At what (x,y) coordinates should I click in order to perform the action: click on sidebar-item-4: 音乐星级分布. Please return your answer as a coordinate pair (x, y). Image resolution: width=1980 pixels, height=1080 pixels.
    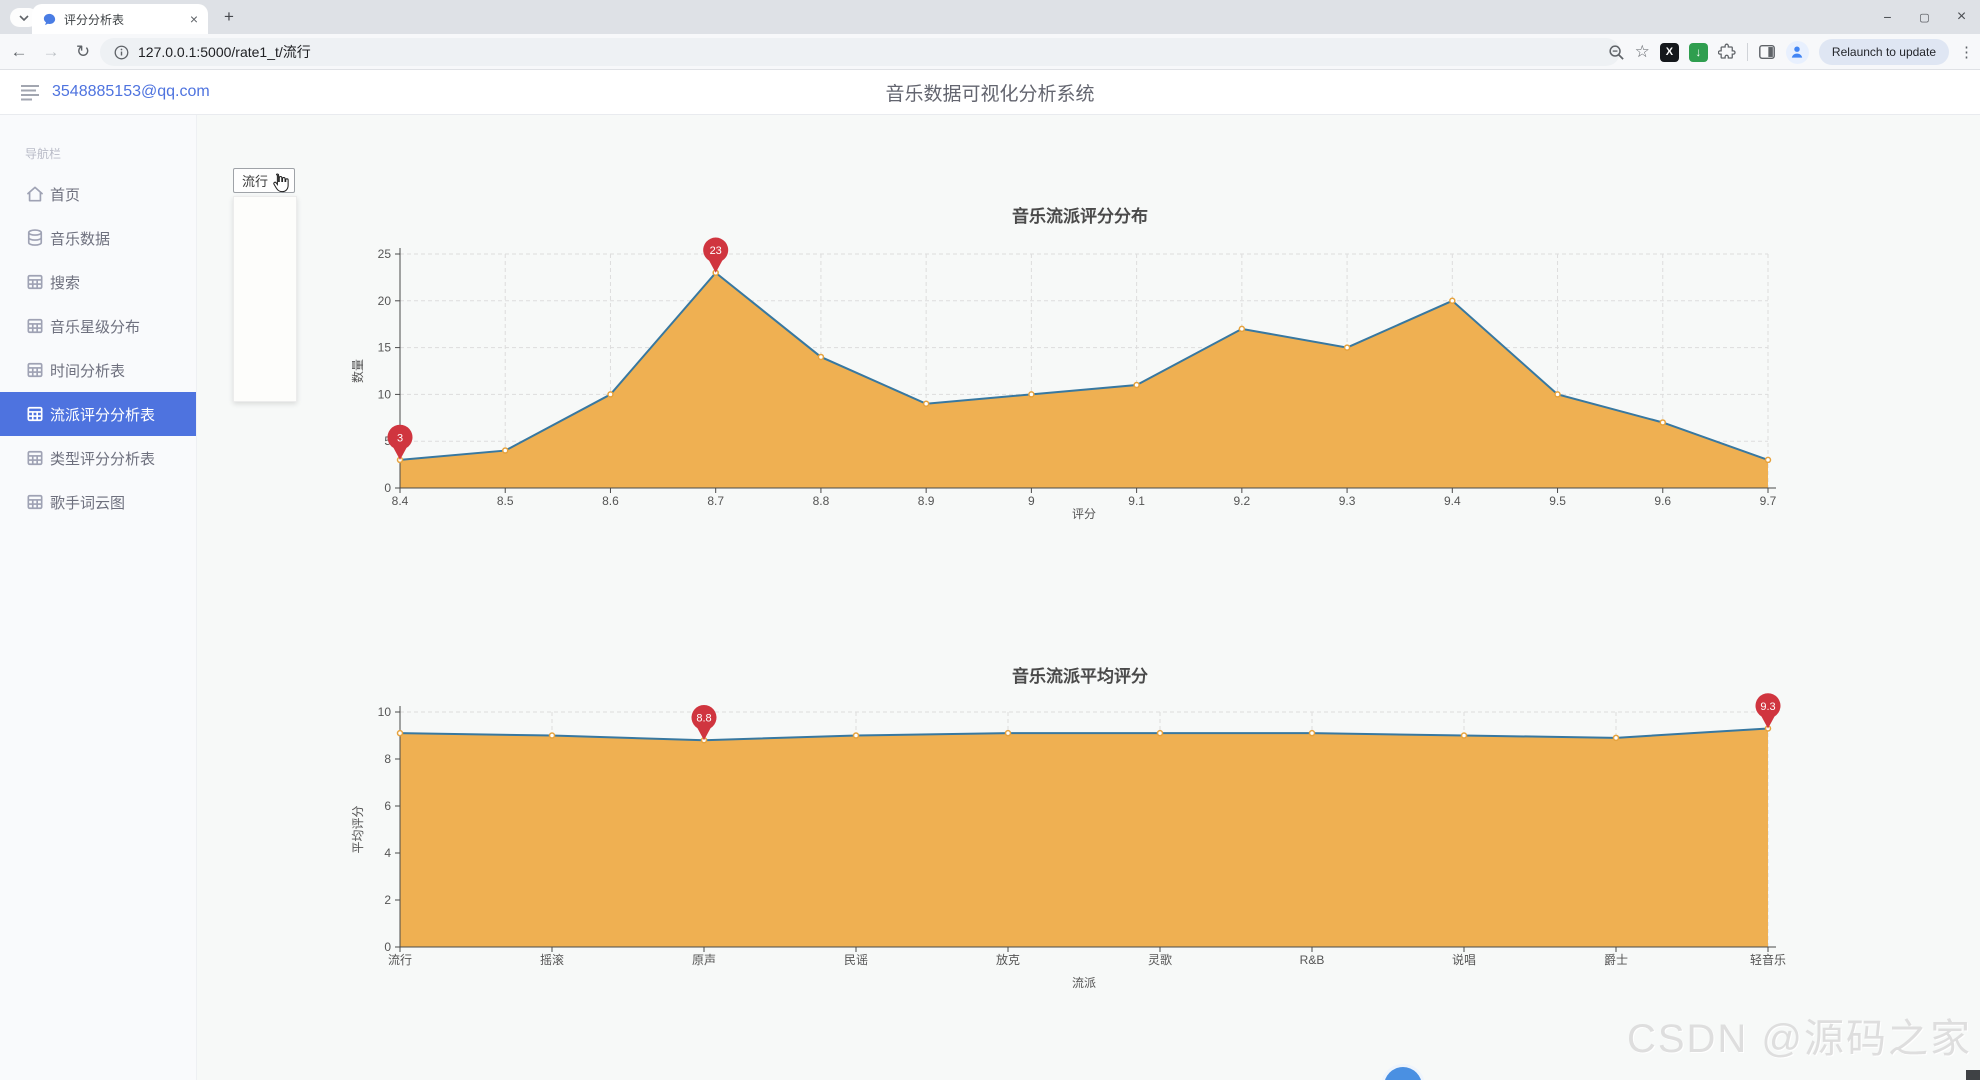
    Looking at the image, I should click on (98, 326).